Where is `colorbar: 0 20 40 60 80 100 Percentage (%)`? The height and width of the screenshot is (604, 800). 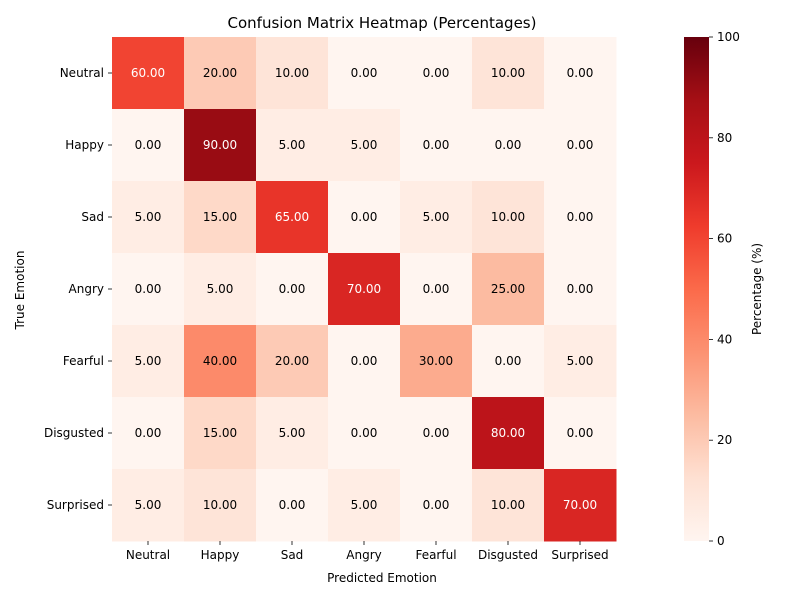 colorbar: 0 20 40 60 80 100 Percentage (%) is located at coordinates (724, 289).